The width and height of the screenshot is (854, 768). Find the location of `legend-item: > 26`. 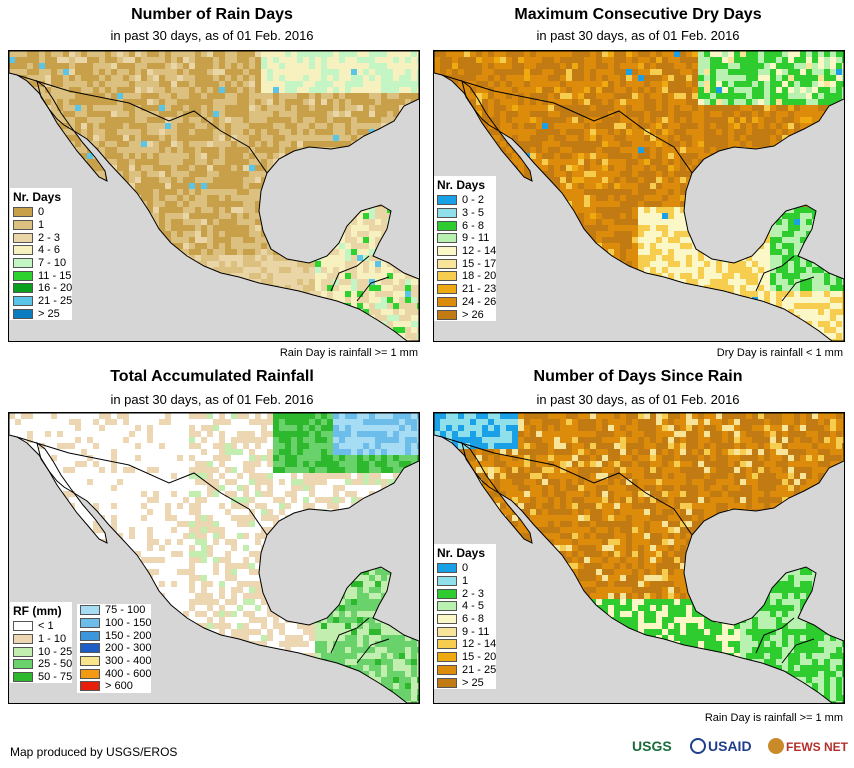

legend-item: > 26 is located at coordinates (466, 314).